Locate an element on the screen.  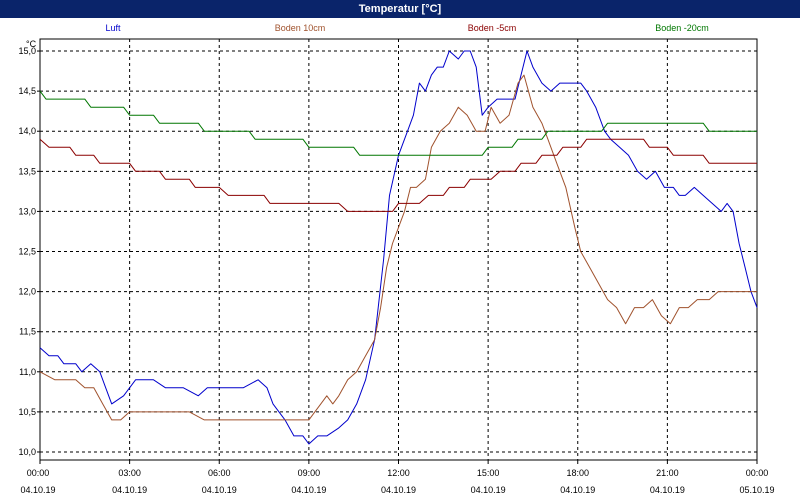
x-tick-time: 12:00 is located at coordinates (398, 473).